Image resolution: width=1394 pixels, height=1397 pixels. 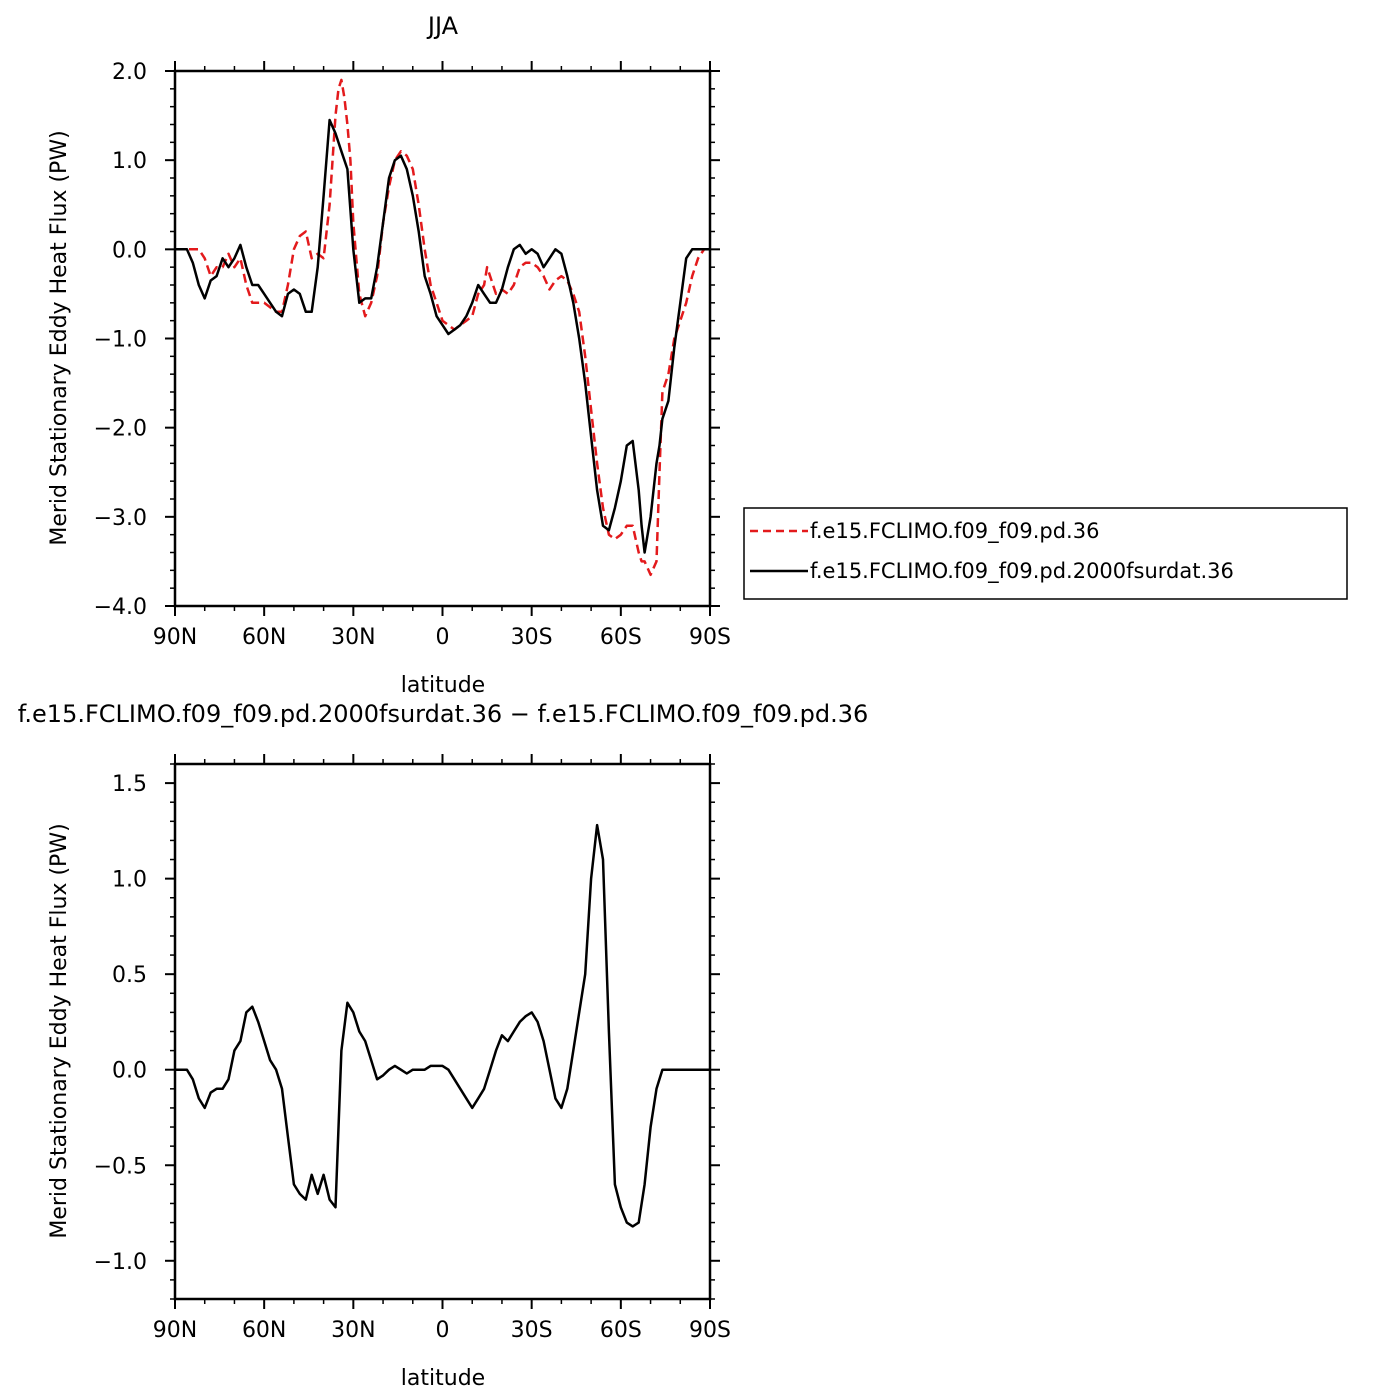 I want to click on top-y-axis-label: Merid Stationary Eddy Heat Flux (PW), so click(x=59, y=337).